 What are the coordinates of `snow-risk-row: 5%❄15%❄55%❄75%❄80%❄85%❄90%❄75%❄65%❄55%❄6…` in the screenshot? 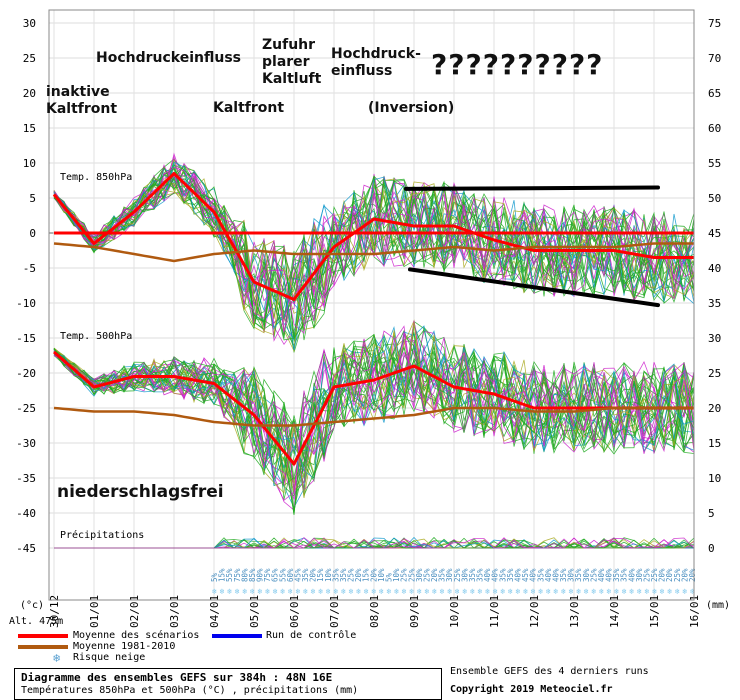 It's located at (453, 582).